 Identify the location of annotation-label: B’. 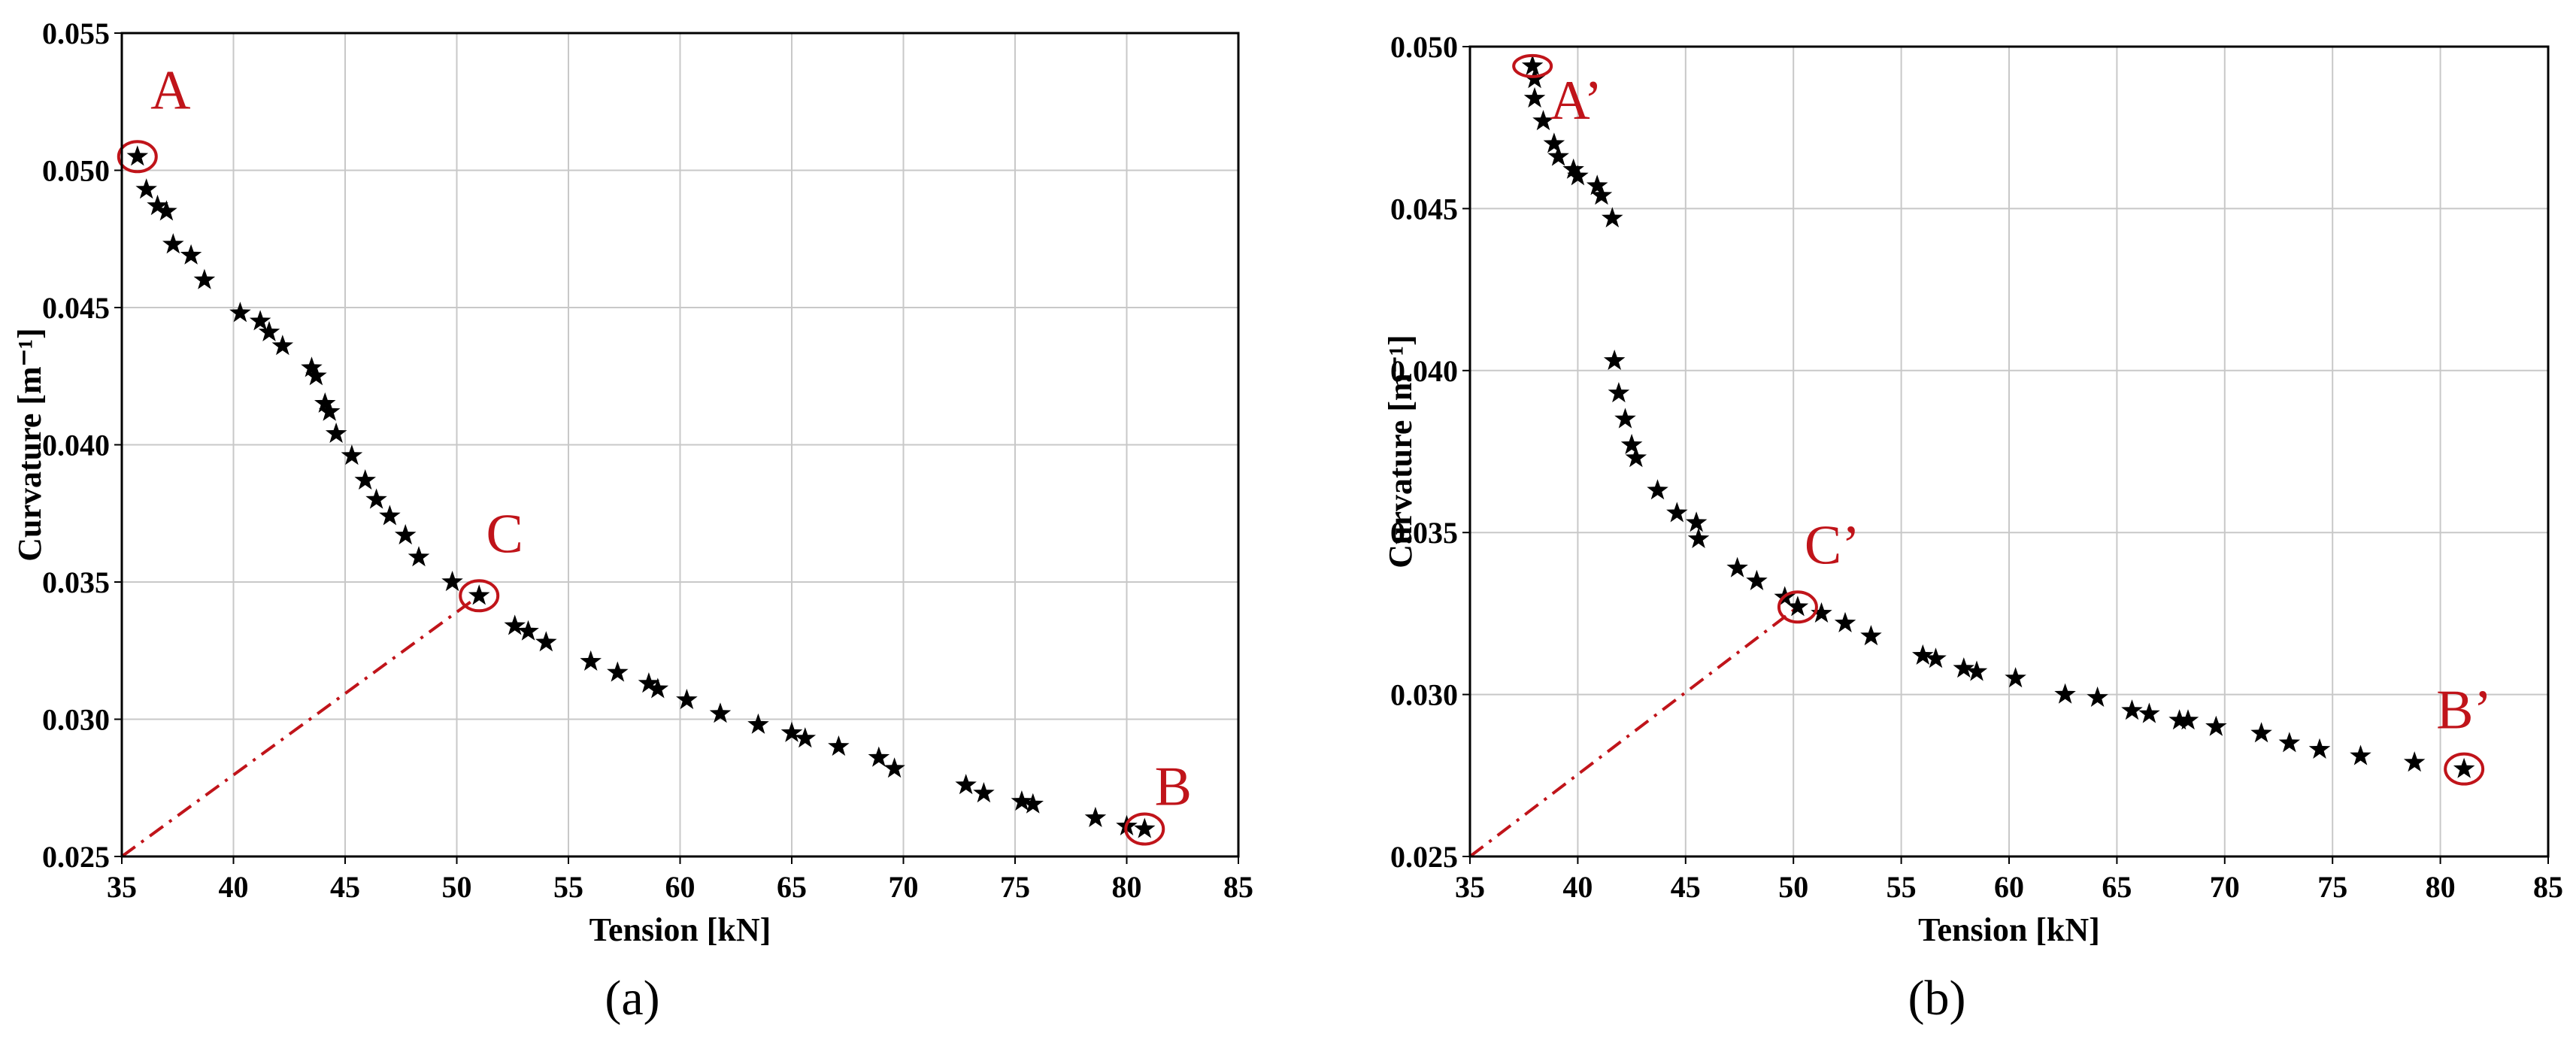
(2464, 710).